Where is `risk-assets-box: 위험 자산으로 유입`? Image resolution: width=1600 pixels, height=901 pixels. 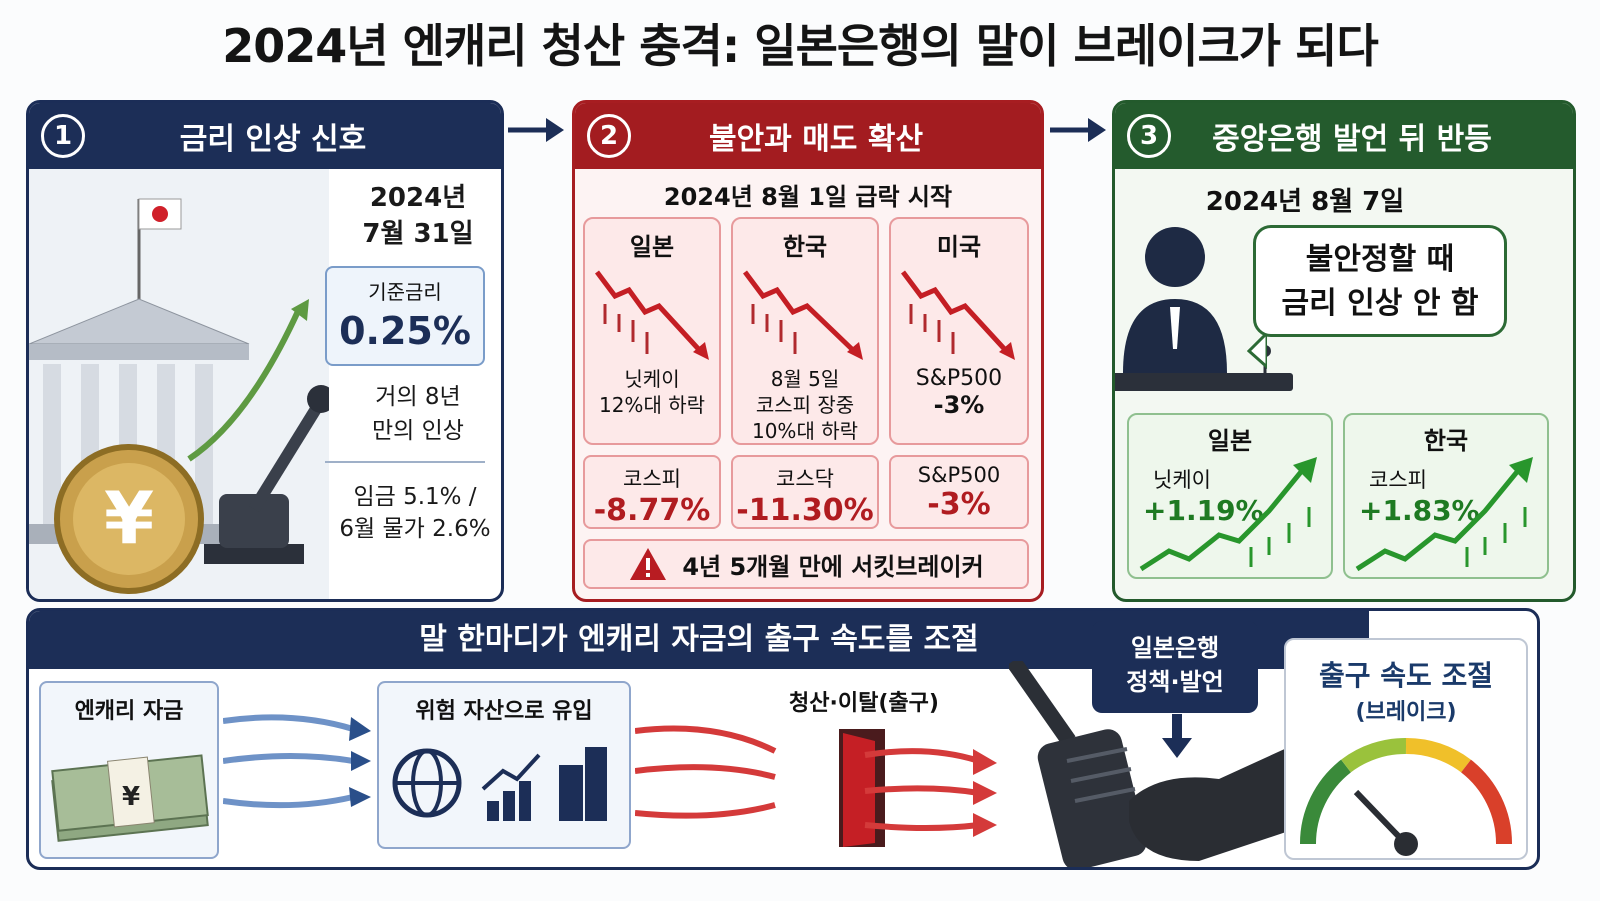 risk-assets-box: 위험 자산으로 유입 is located at coordinates (504, 765).